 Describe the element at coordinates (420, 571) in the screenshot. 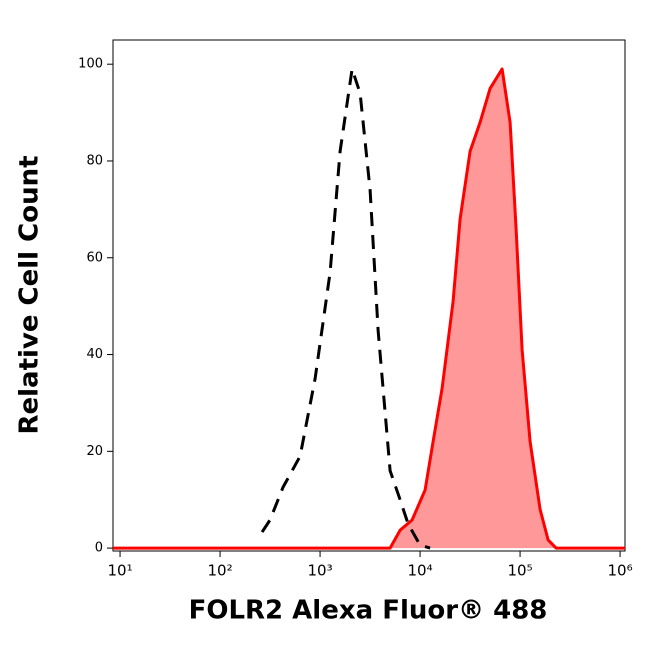

I see `x-tick-label: 10⁴` at that location.